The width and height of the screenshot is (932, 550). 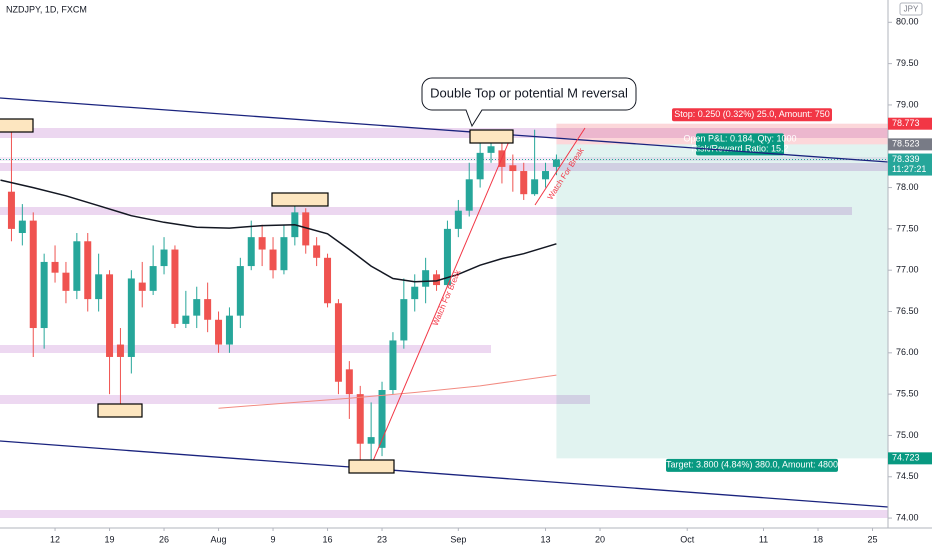 I want to click on x-tick-label: 13, so click(x=546, y=539).